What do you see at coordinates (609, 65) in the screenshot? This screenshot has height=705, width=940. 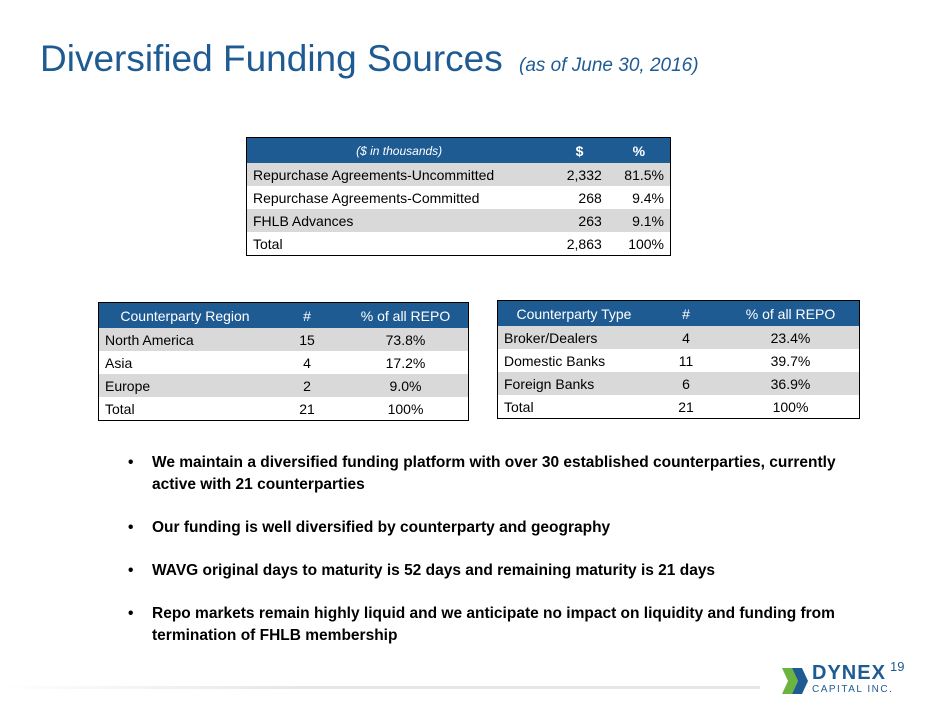 I see `title-subtitle: (as of June 30, 2016)` at bounding box center [609, 65].